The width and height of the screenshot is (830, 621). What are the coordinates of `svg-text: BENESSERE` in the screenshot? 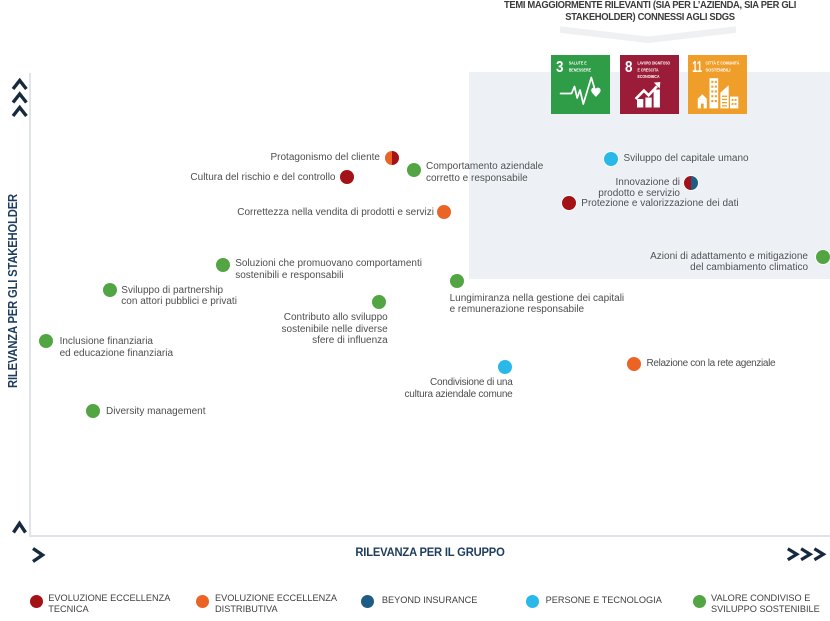 It's located at (580, 69).